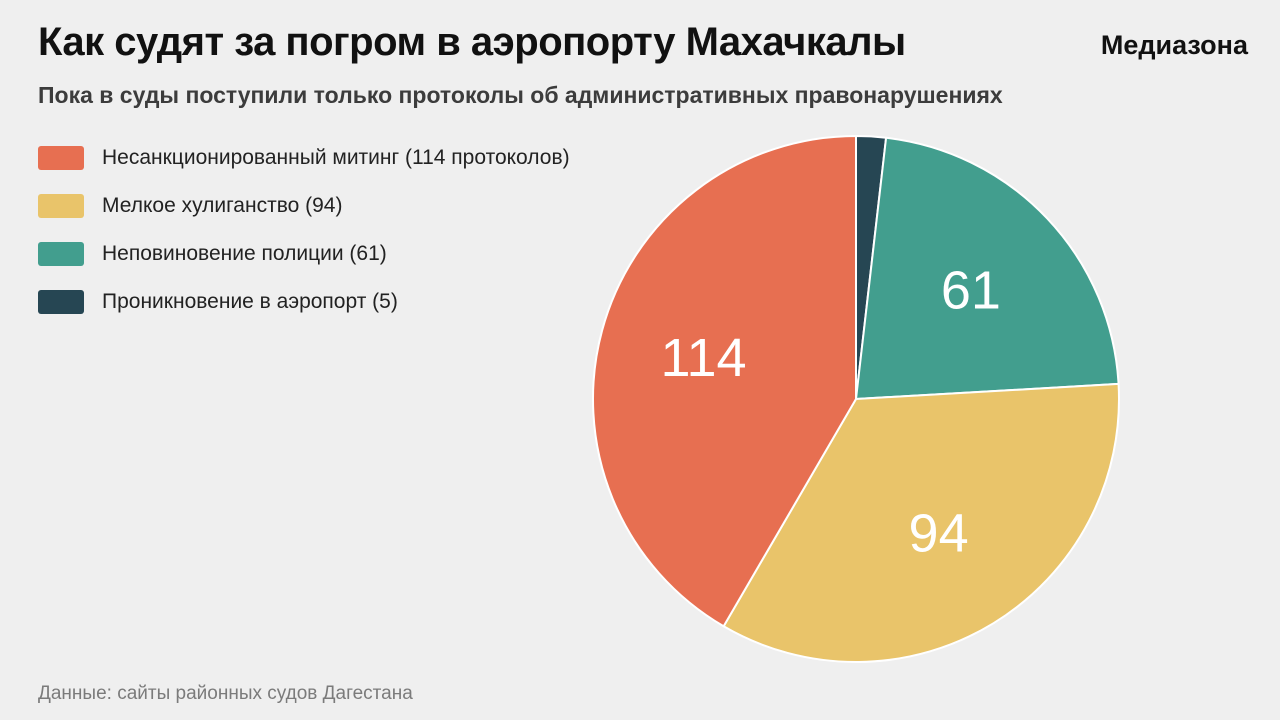 This screenshot has height=720, width=1280. Describe the element at coordinates (61, 206) in the screenshot. I see `legend-swatch-hooliganism` at that location.